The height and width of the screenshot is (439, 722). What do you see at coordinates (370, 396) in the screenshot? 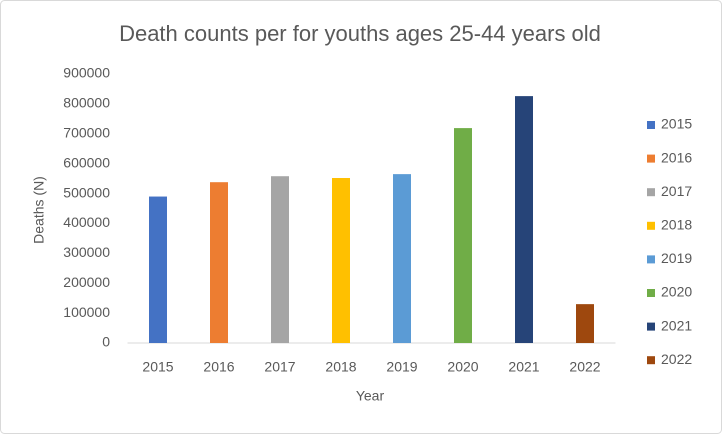
I see `x-axis-label: Year` at bounding box center [370, 396].